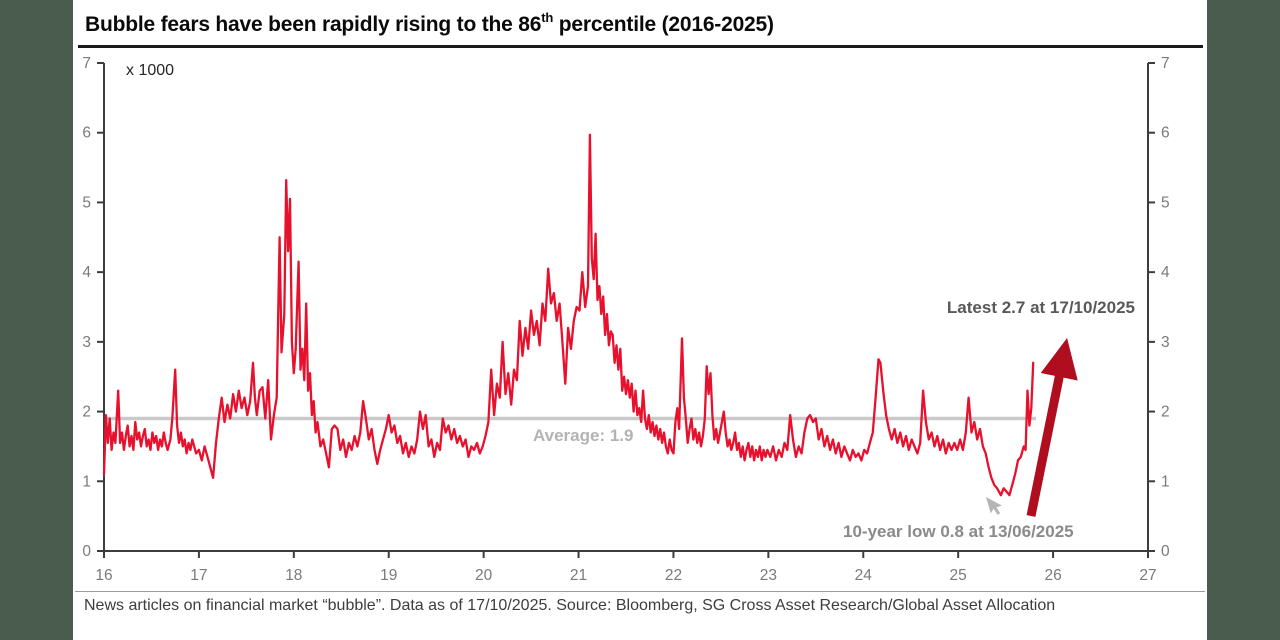 Image resolution: width=1280 pixels, height=640 pixels. What do you see at coordinates (1147, 575) in the screenshot?
I see `svg-text: 27` at bounding box center [1147, 575].